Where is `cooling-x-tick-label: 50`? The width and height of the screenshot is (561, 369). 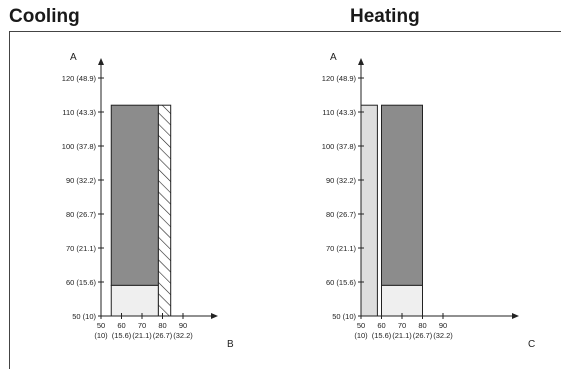
cooling-x-tick-label: 50 is located at coordinates (101, 325).